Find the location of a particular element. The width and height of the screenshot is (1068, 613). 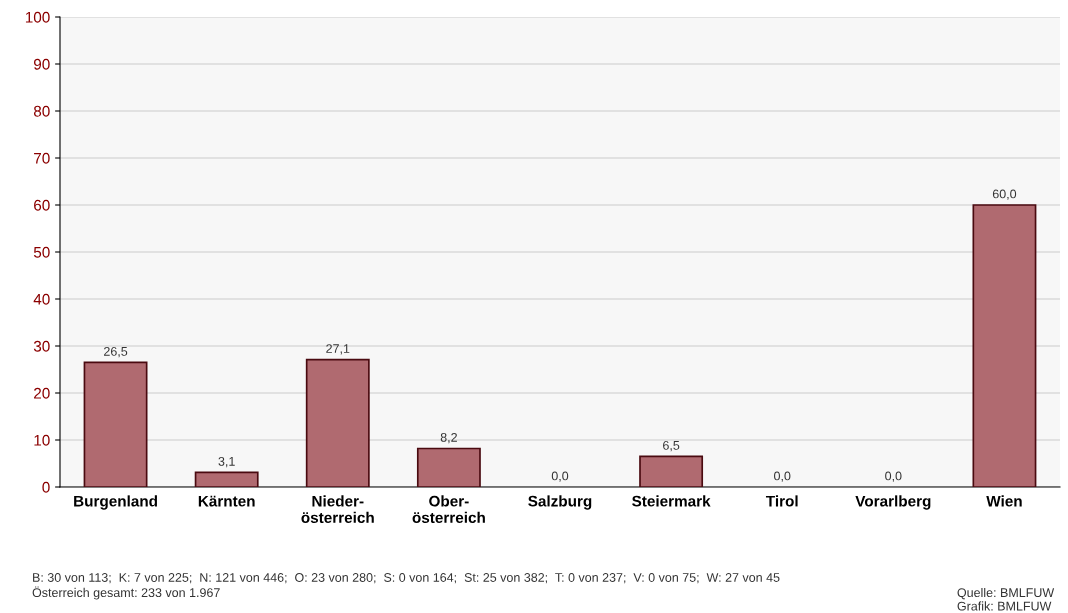

y-tick-label: 30 is located at coordinates (41, 346).